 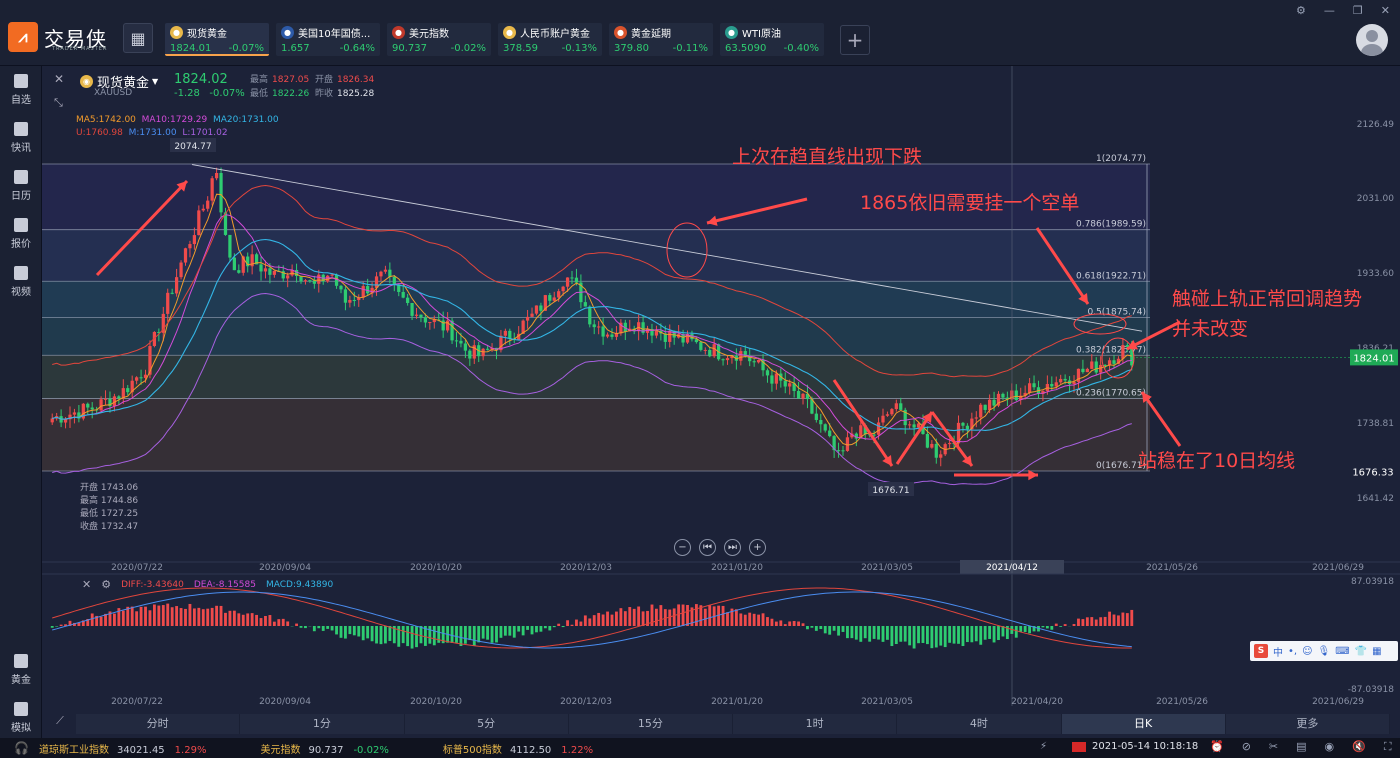 I want to click on ime-mode: 中, so click(x=1278, y=653).